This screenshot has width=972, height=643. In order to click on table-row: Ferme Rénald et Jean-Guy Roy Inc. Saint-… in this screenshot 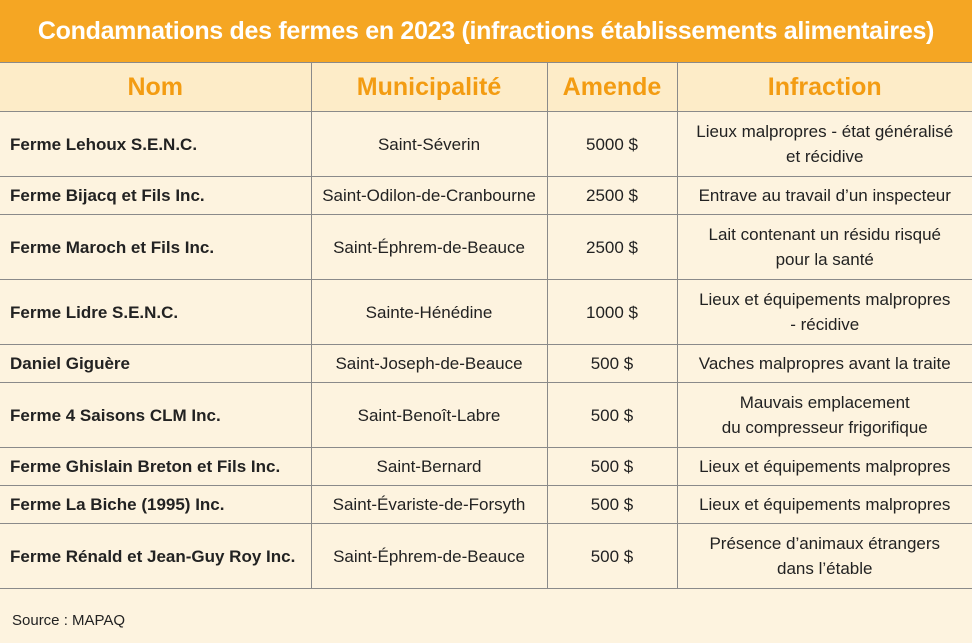, I will do `click(486, 556)`.